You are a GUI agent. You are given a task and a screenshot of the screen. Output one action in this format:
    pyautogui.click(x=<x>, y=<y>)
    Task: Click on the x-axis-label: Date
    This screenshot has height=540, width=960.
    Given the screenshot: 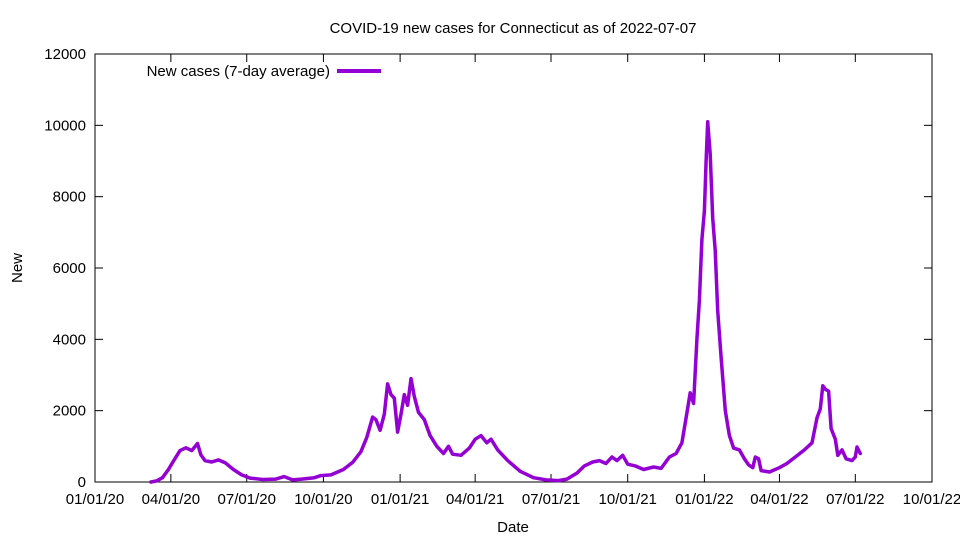 What is the action you would take?
    pyautogui.click(x=513, y=527)
    